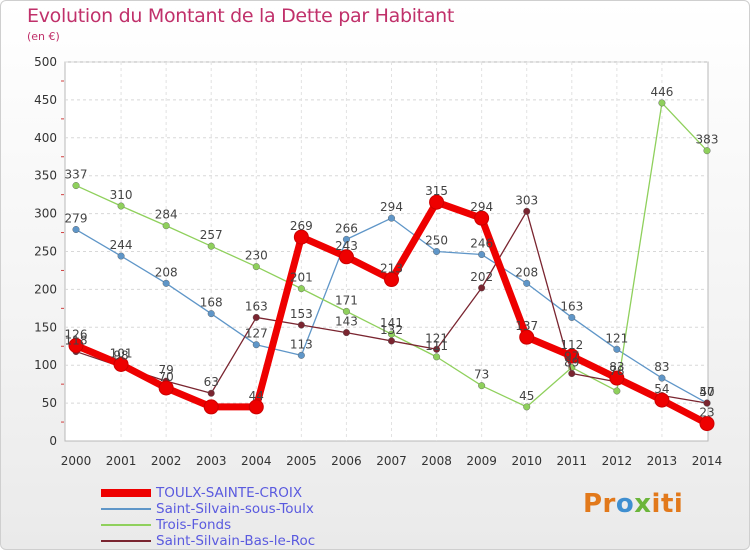 The height and width of the screenshot is (550, 750). What do you see at coordinates (707, 461) in the screenshot?
I see `x-tick-label: 2014` at bounding box center [707, 461].